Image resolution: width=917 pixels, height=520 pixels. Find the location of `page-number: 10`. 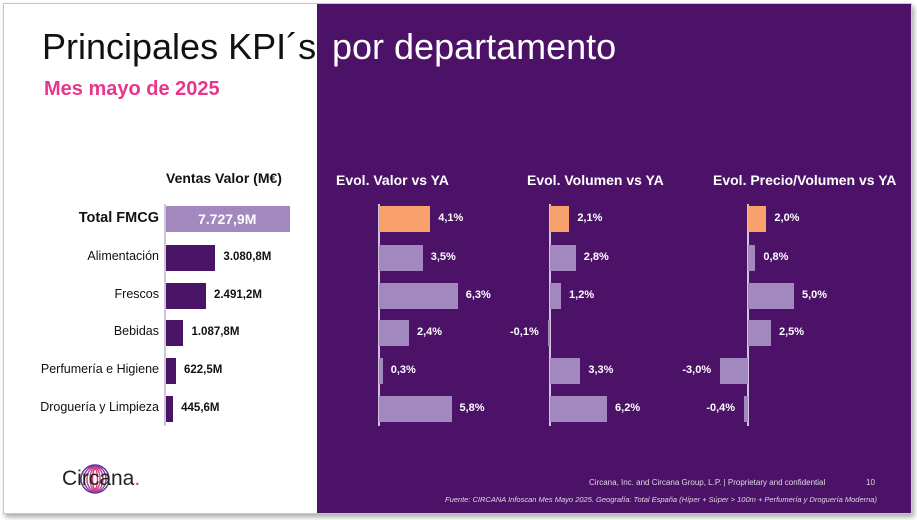

page-number: 10 is located at coordinates (870, 482).